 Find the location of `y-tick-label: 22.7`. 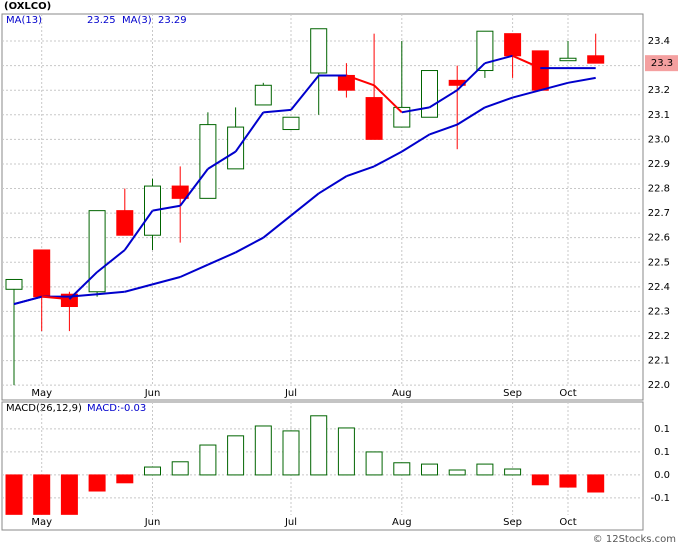

y-tick-label: 22.7 is located at coordinates (659, 213).